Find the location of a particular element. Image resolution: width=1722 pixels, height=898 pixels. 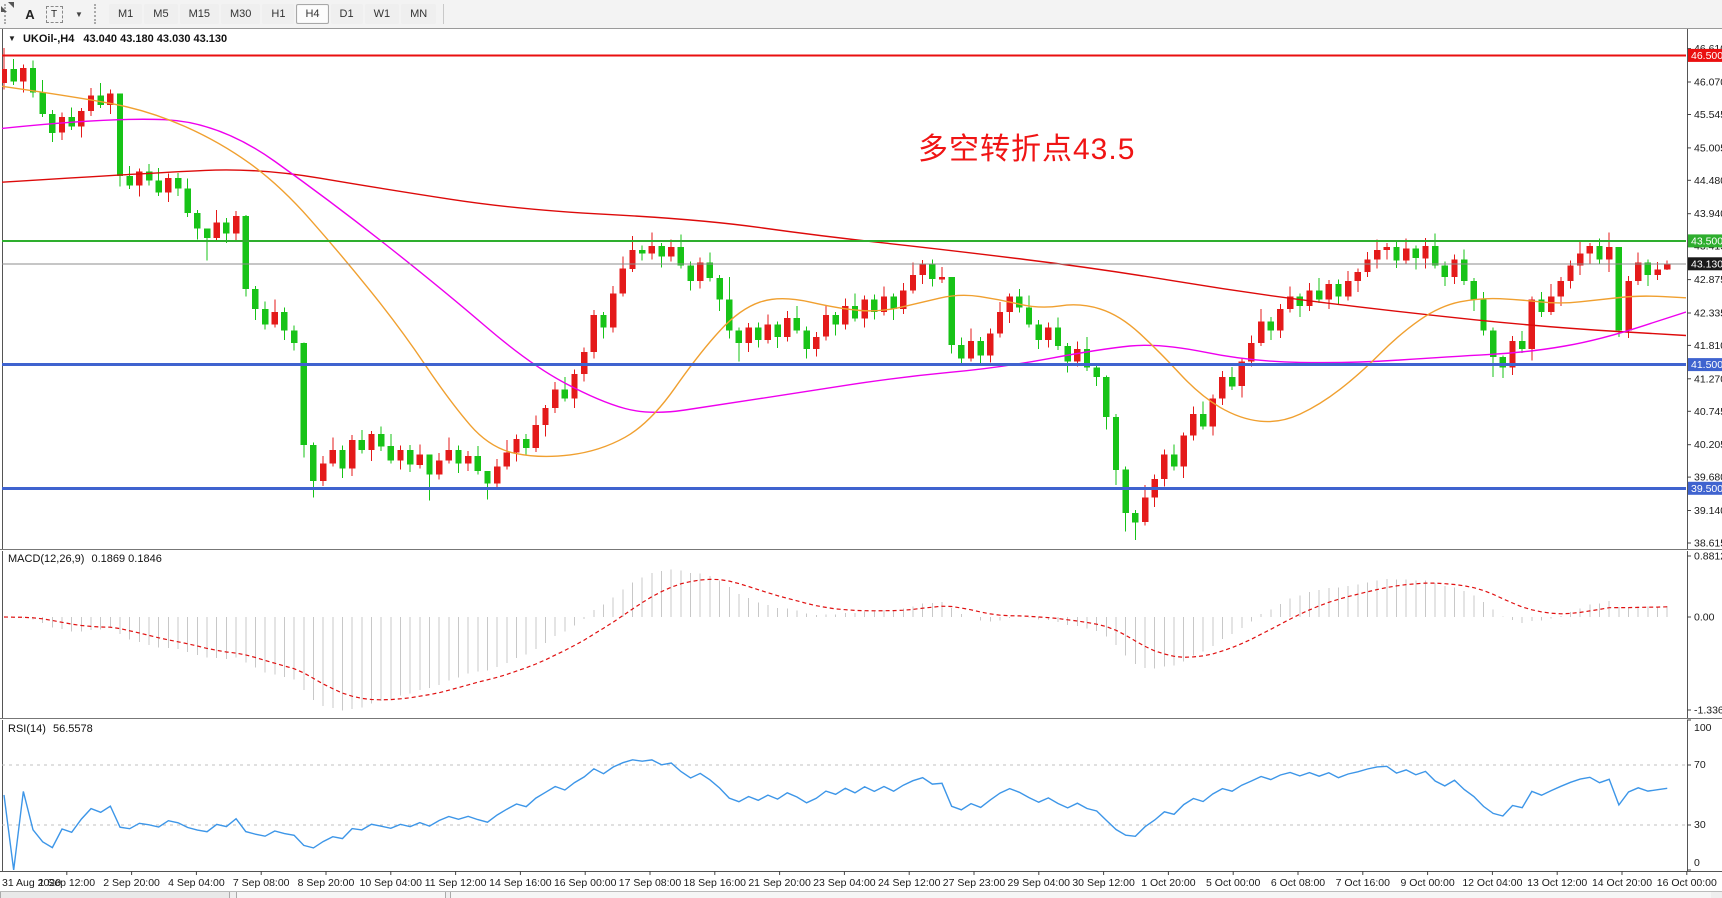

letter-a-icon: A is located at coordinates (30, 14).